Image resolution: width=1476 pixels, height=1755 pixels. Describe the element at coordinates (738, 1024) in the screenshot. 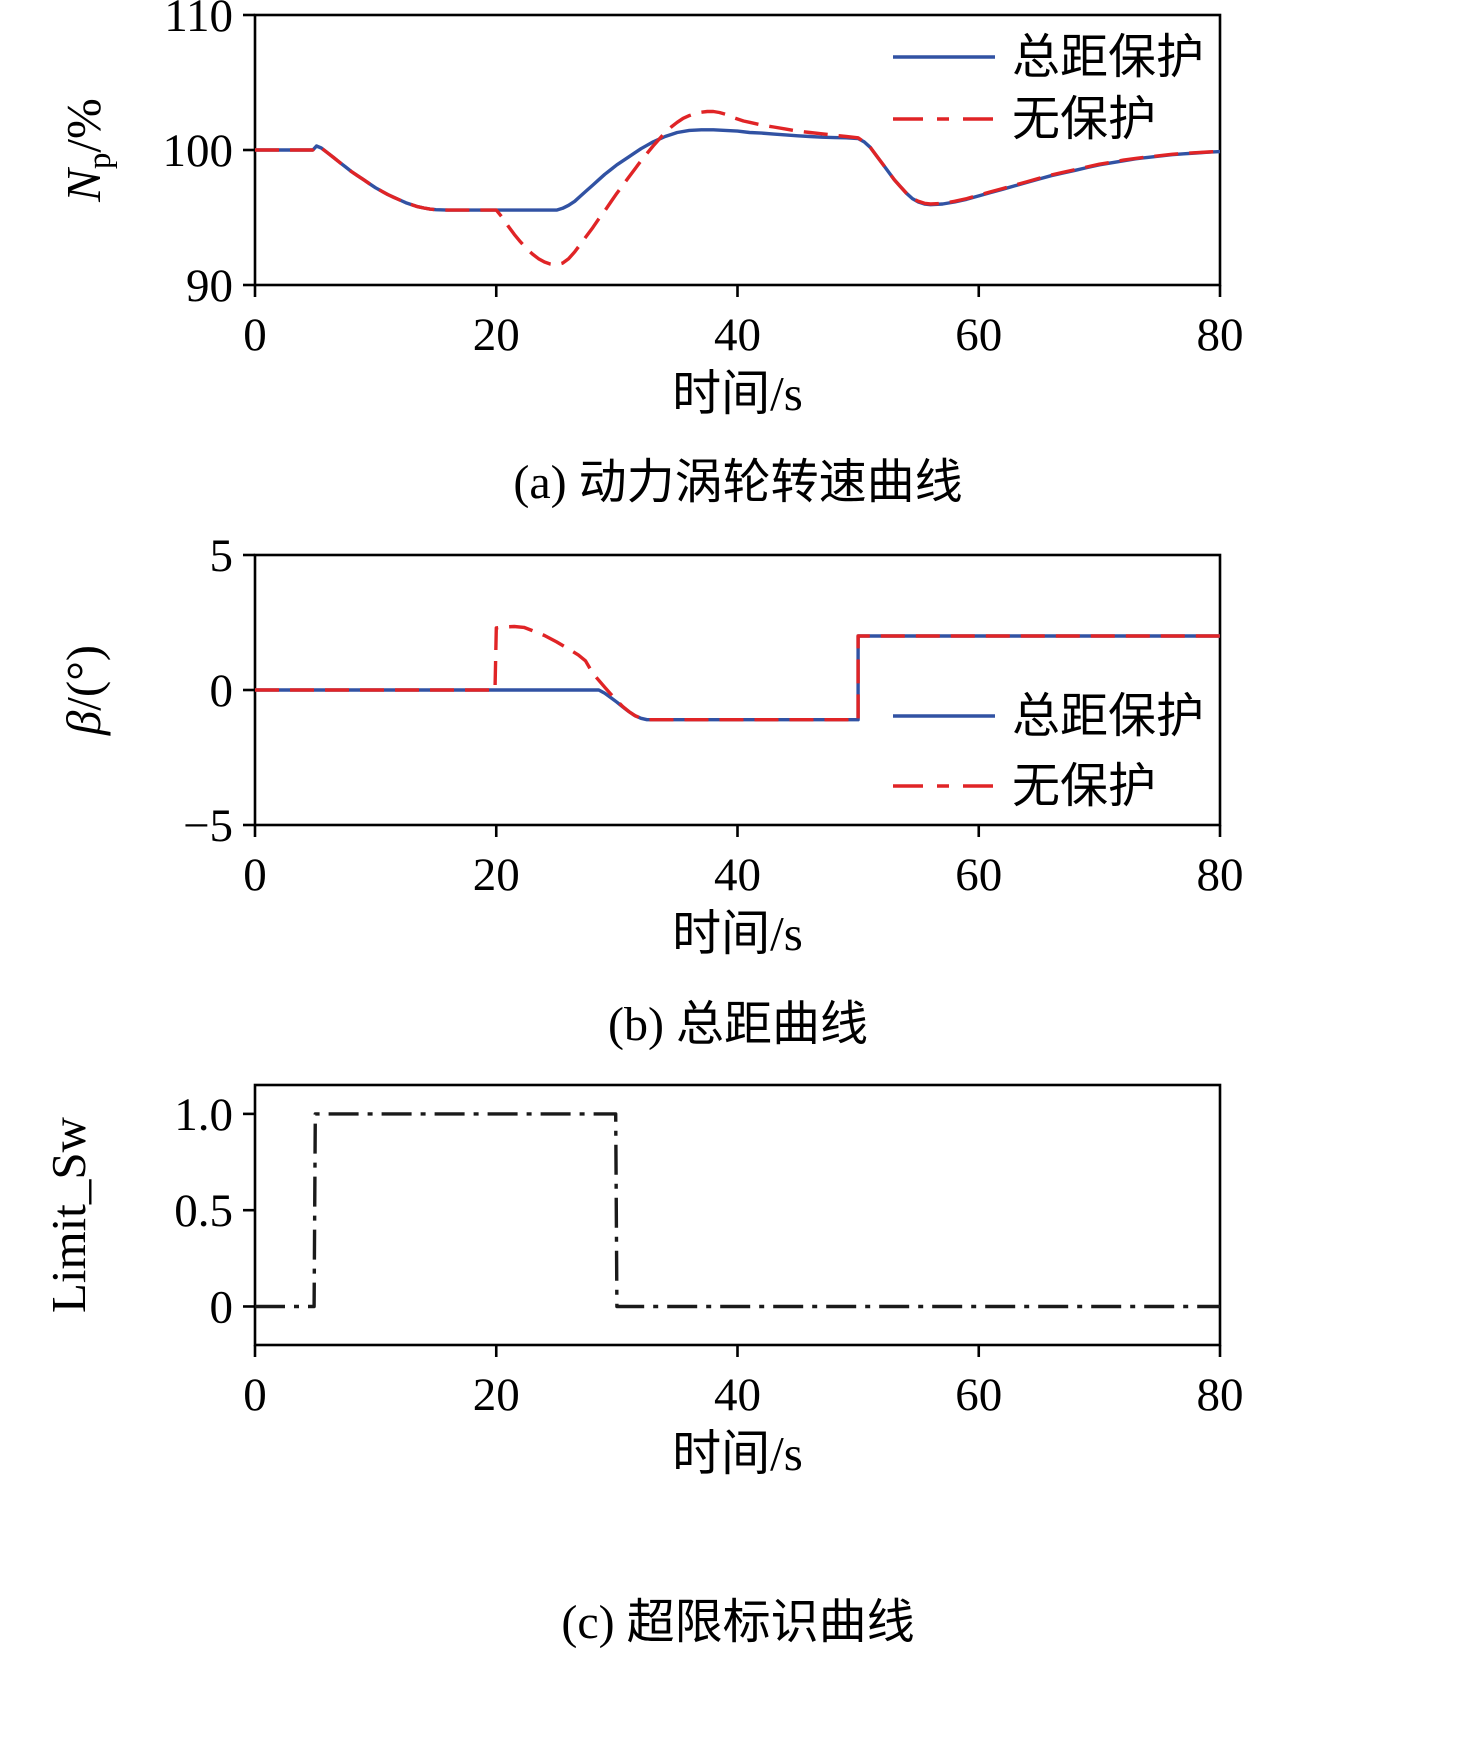

I see `caption-b: (b) 总距曲线` at that location.